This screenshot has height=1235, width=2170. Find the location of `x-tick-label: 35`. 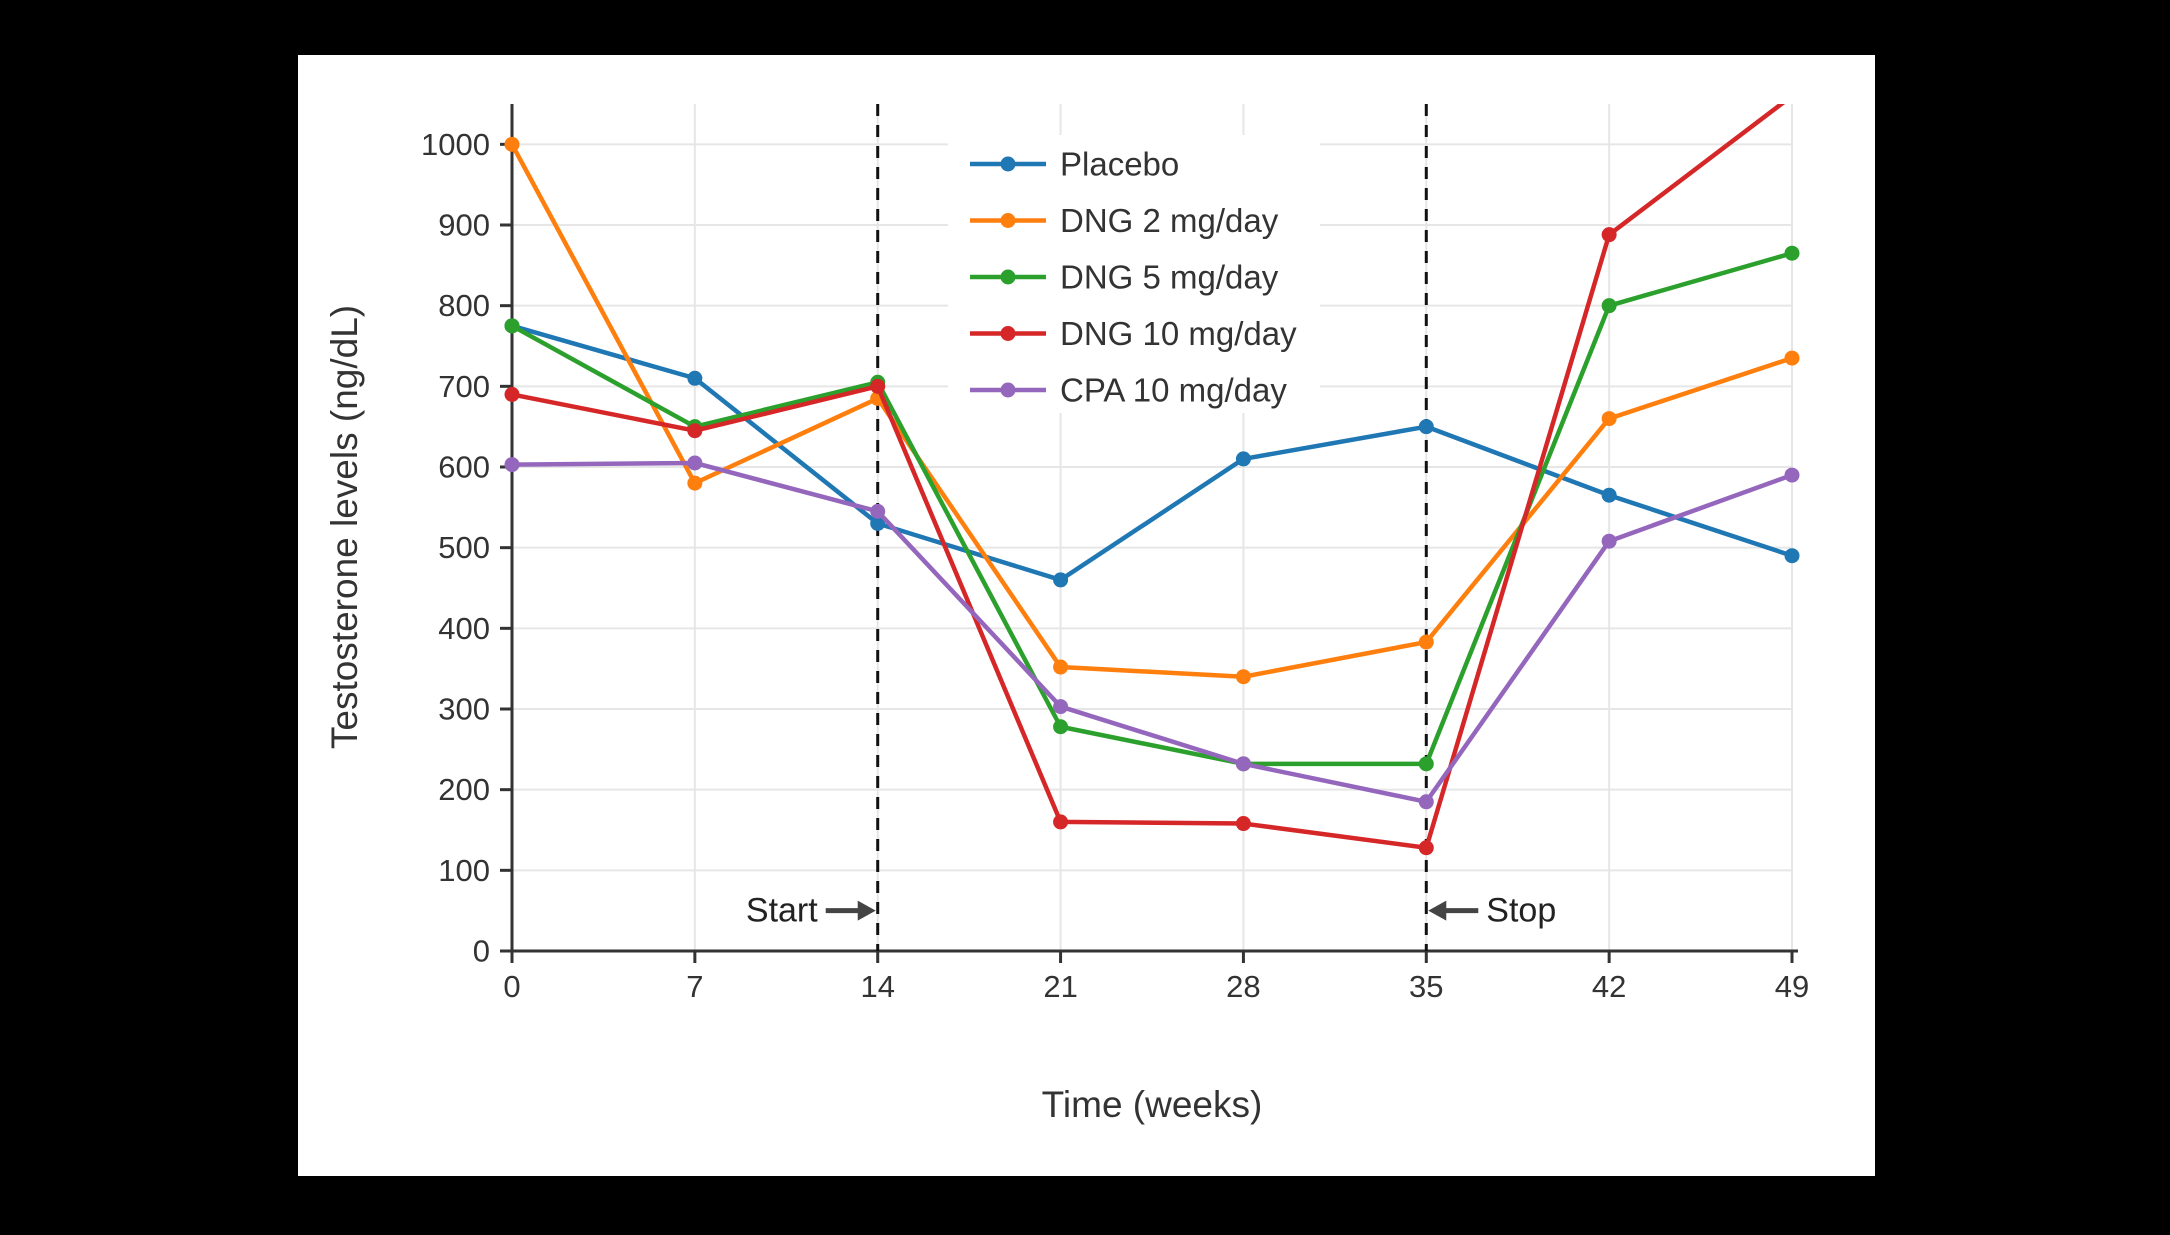

x-tick-label: 35 is located at coordinates (1426, 986).